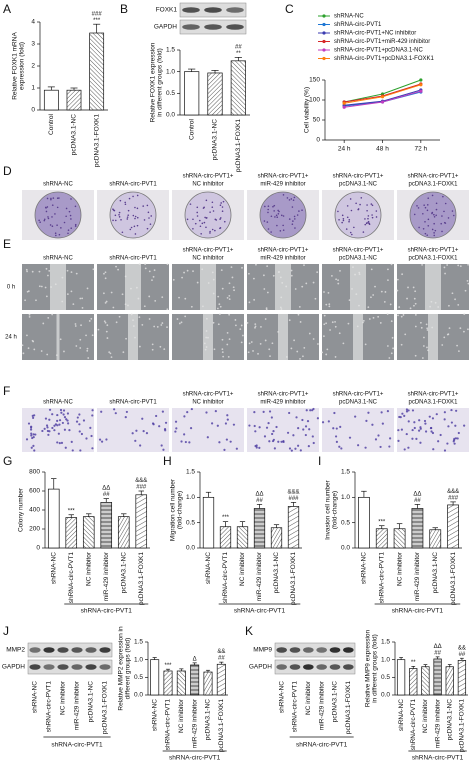 Image resolution: width=474 pixels, height=770 pixels. I want to click on lane-label: miR-429 inhibitor, so click(321, 705).